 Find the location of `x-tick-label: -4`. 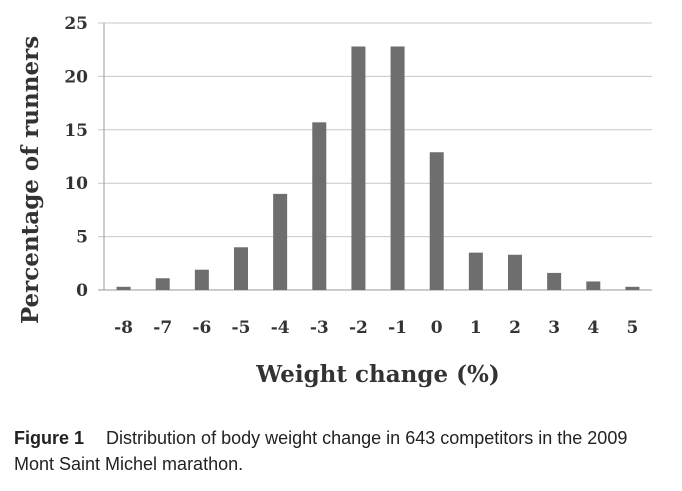

x-tick-label: -4 is located at coordinates (280, 328).